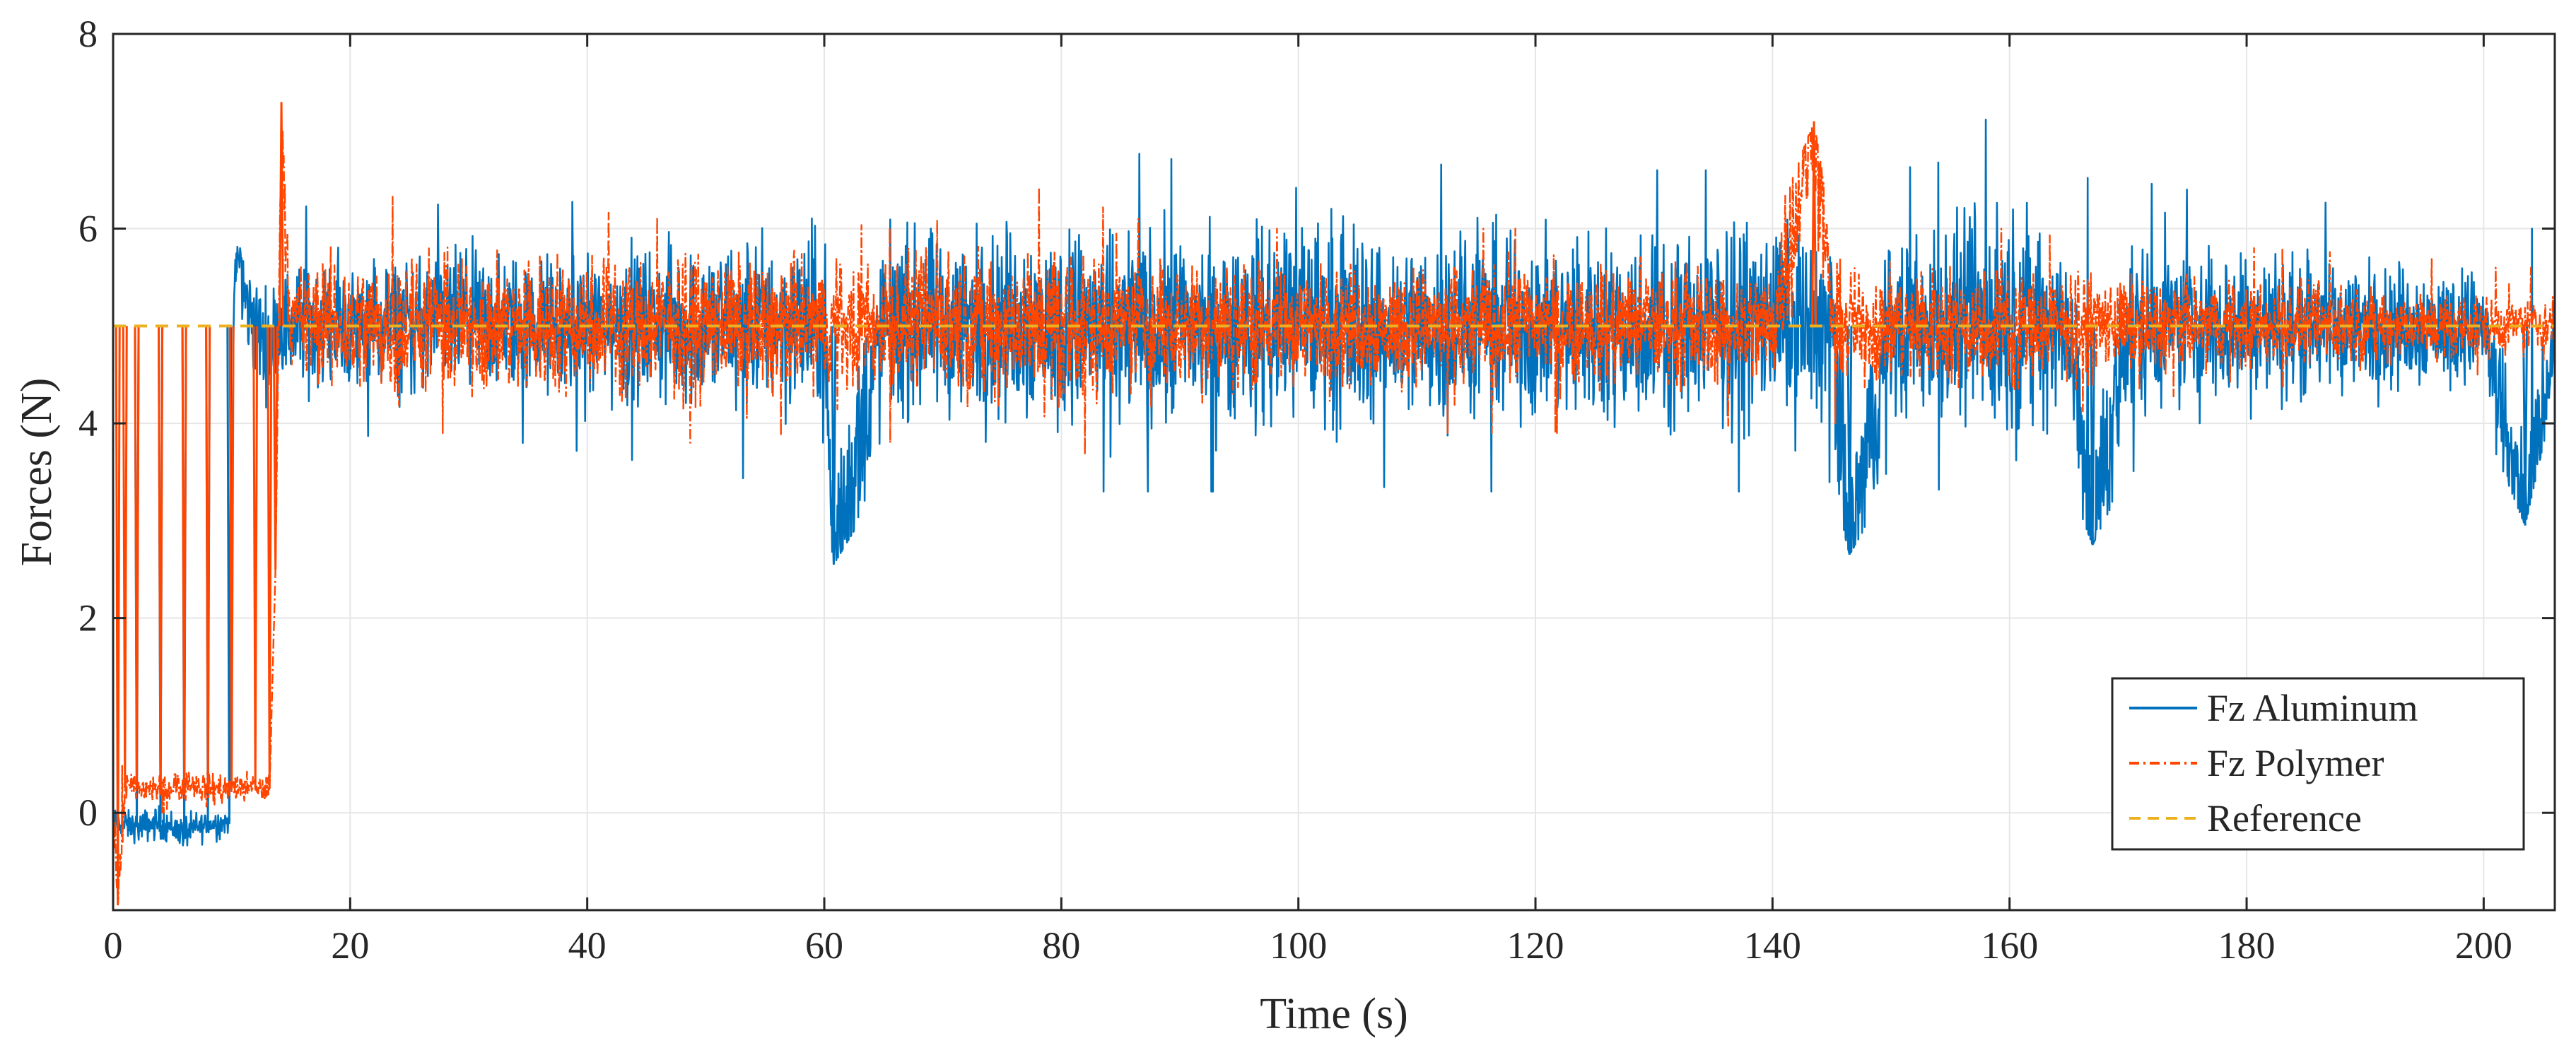 Image resolution: width=2576 pixels, height=1055 pixels. What do you see at coordinates (1334, 1014) in the screenshot?
I see `x-axis-label: Time (s)` at bounding box center [1334, 1014].